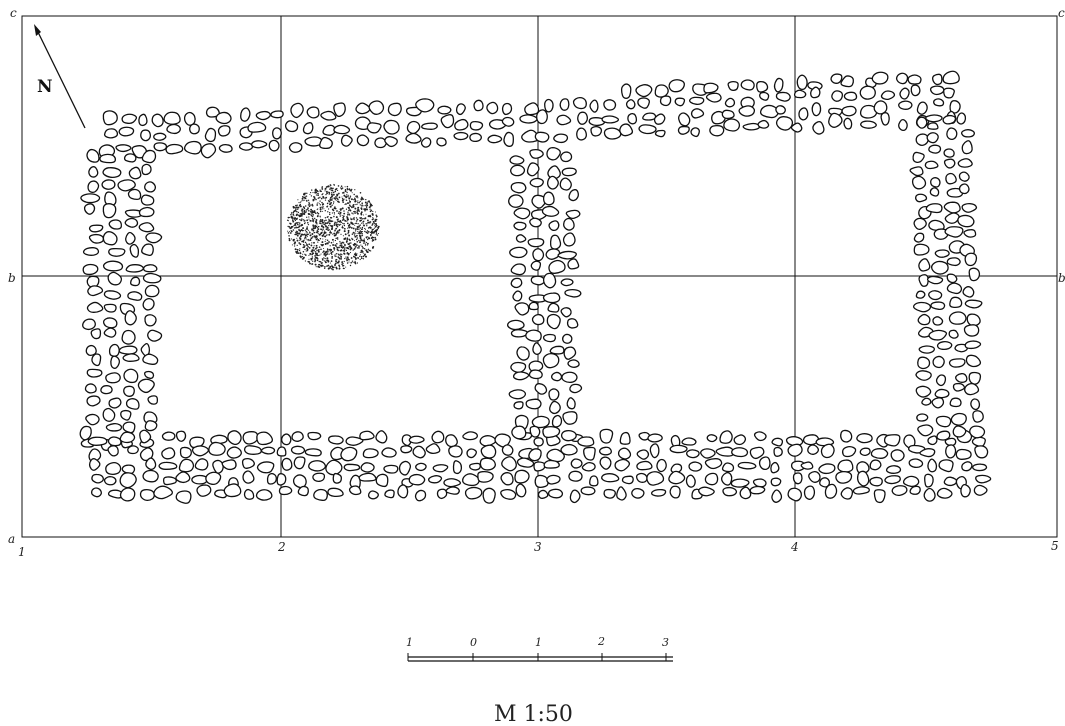 The height and width of the screenshot is (726, 1065). I want to click on stippled-pit-feature, so click(333, 227).